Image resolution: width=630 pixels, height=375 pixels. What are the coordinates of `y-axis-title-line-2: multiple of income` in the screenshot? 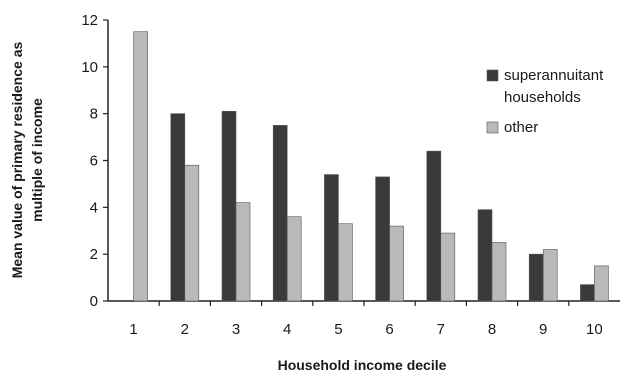 It's located at (37, 160).